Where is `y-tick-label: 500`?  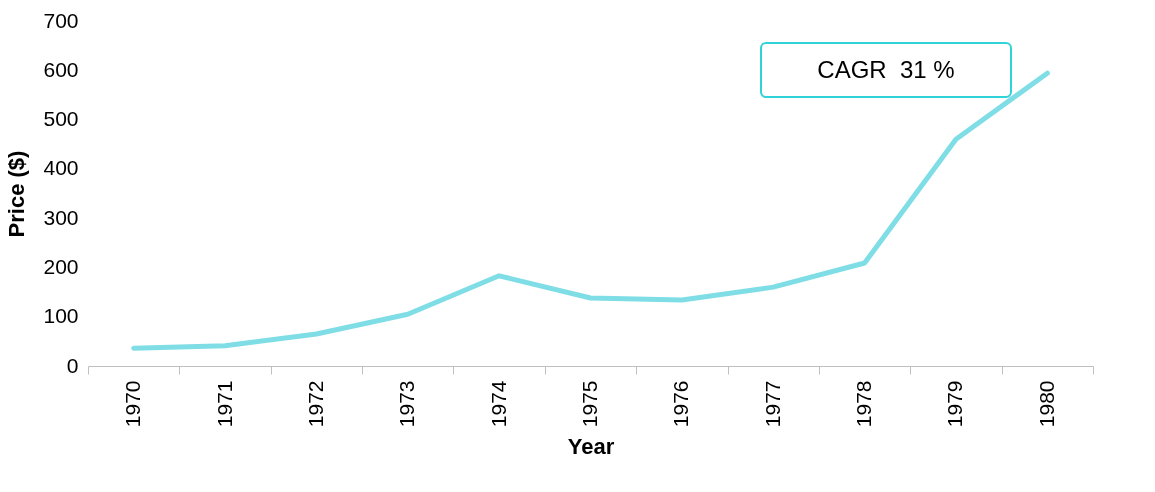 y-tick-label: 500 is located at coordinates (61, 119).